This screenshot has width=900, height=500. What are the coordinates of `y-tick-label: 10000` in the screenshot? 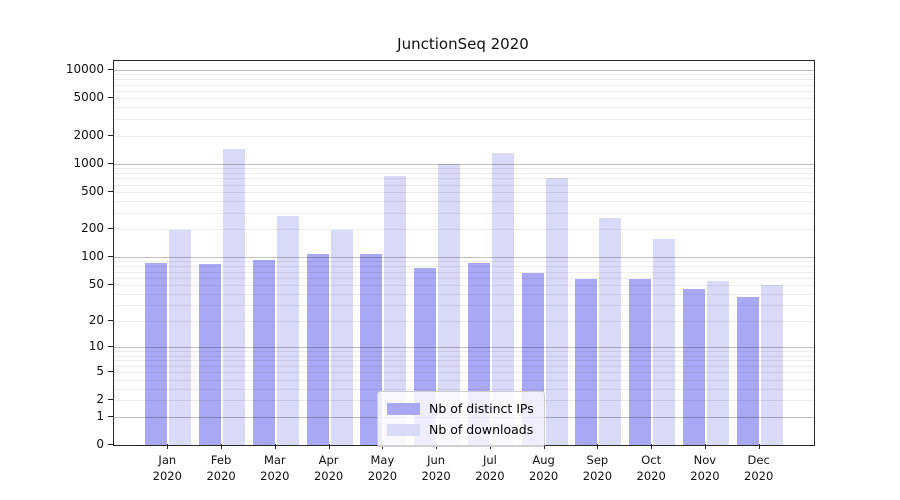 It's located at (84, 69).